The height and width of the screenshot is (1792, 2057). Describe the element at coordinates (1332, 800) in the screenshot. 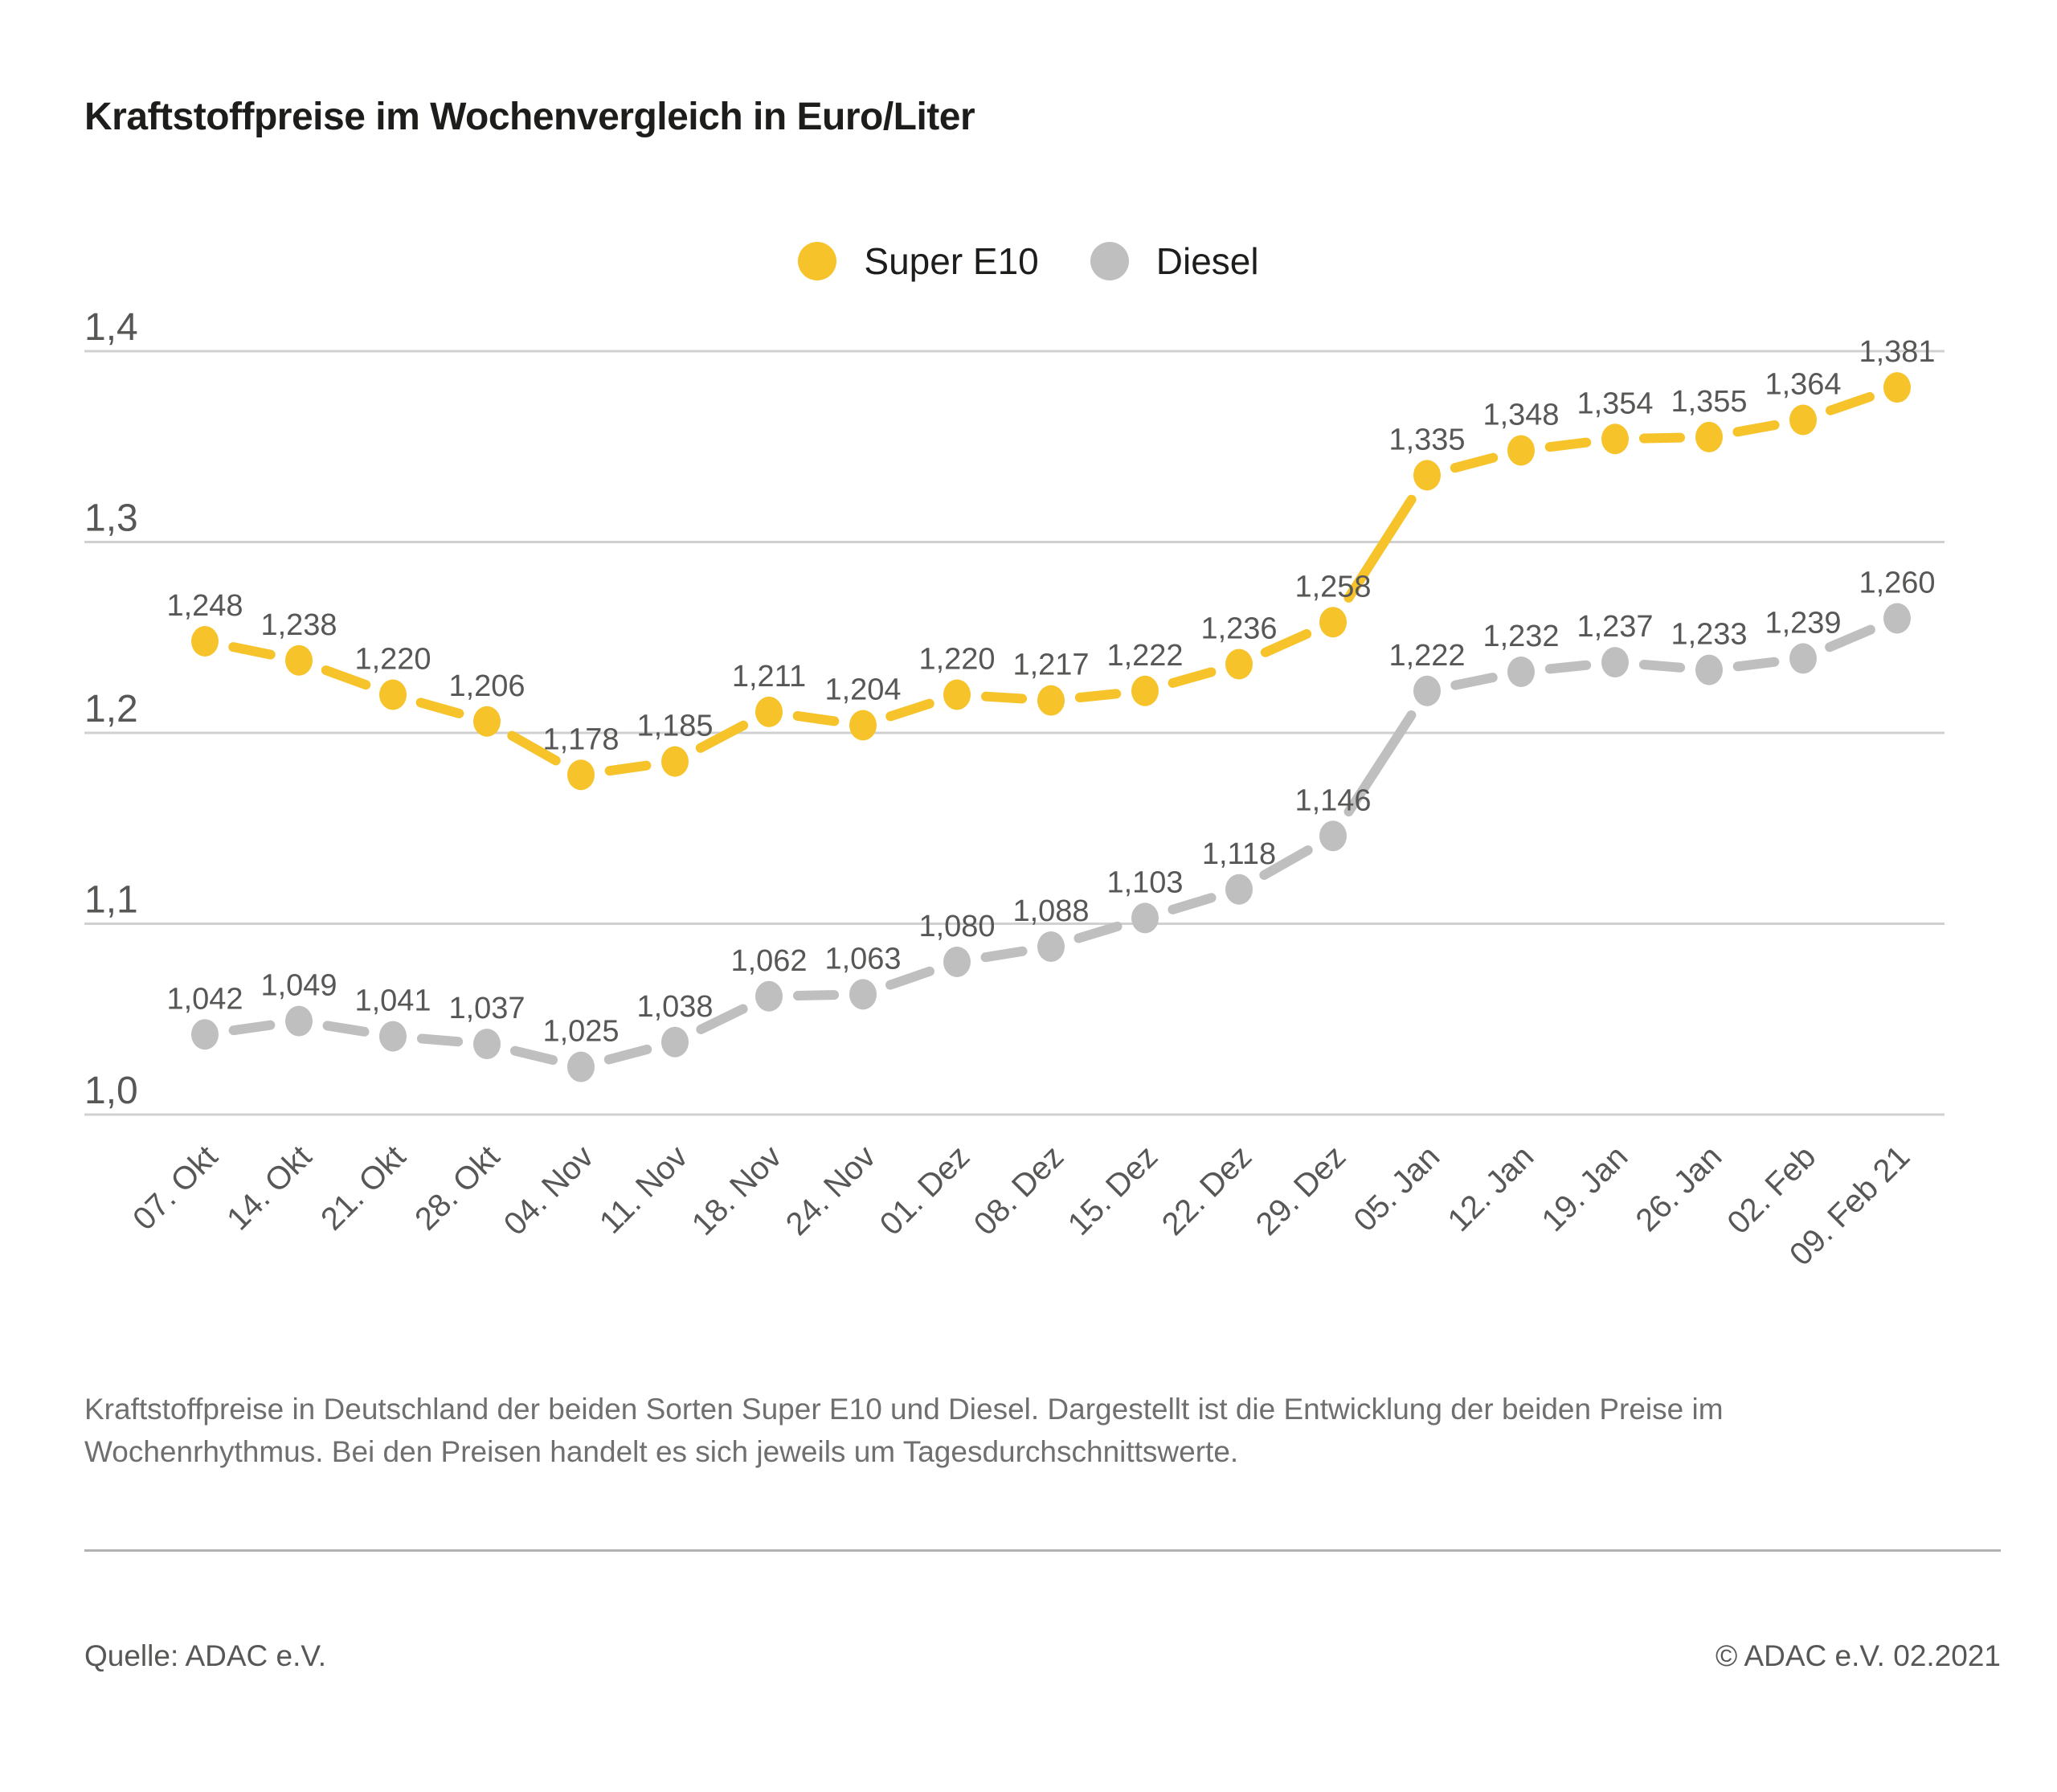

I see `data-label-diesel: 1,146` at that location.